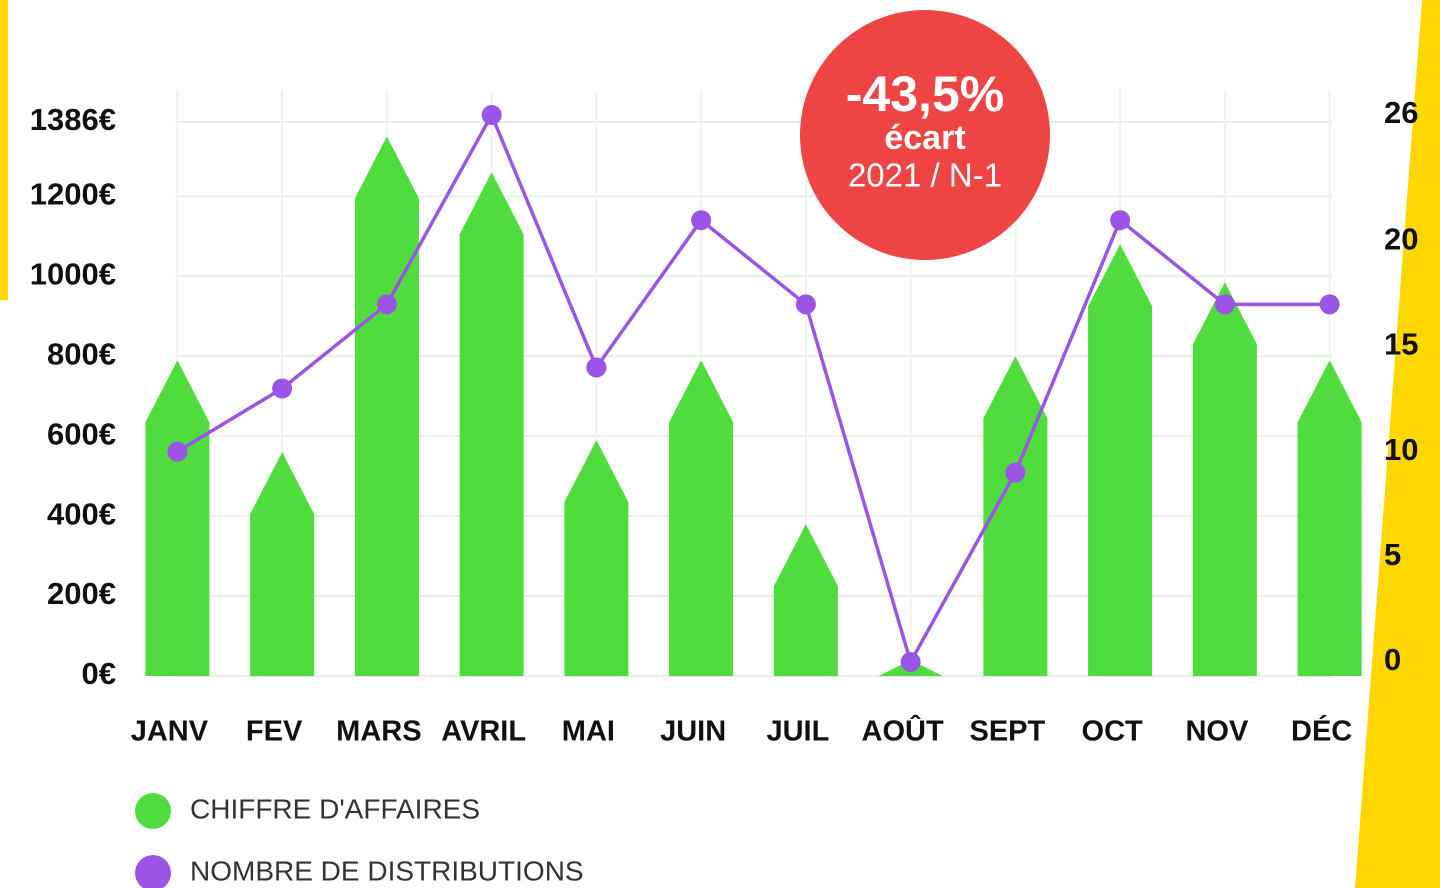  Describe the element at coordinates (73, 119) in the screenshot. I see `y-tick-label: 1386€` at that location.